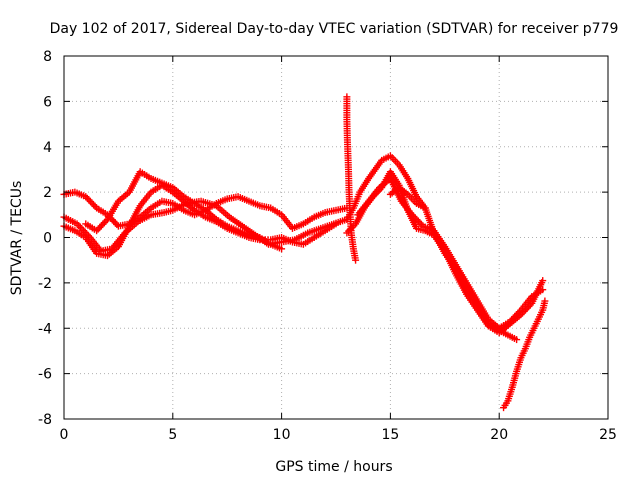 The image size is (640, 480). Describe the element at coordinates (47, 148) in the screenshot. I see `y-tick-label: 4` at that location.